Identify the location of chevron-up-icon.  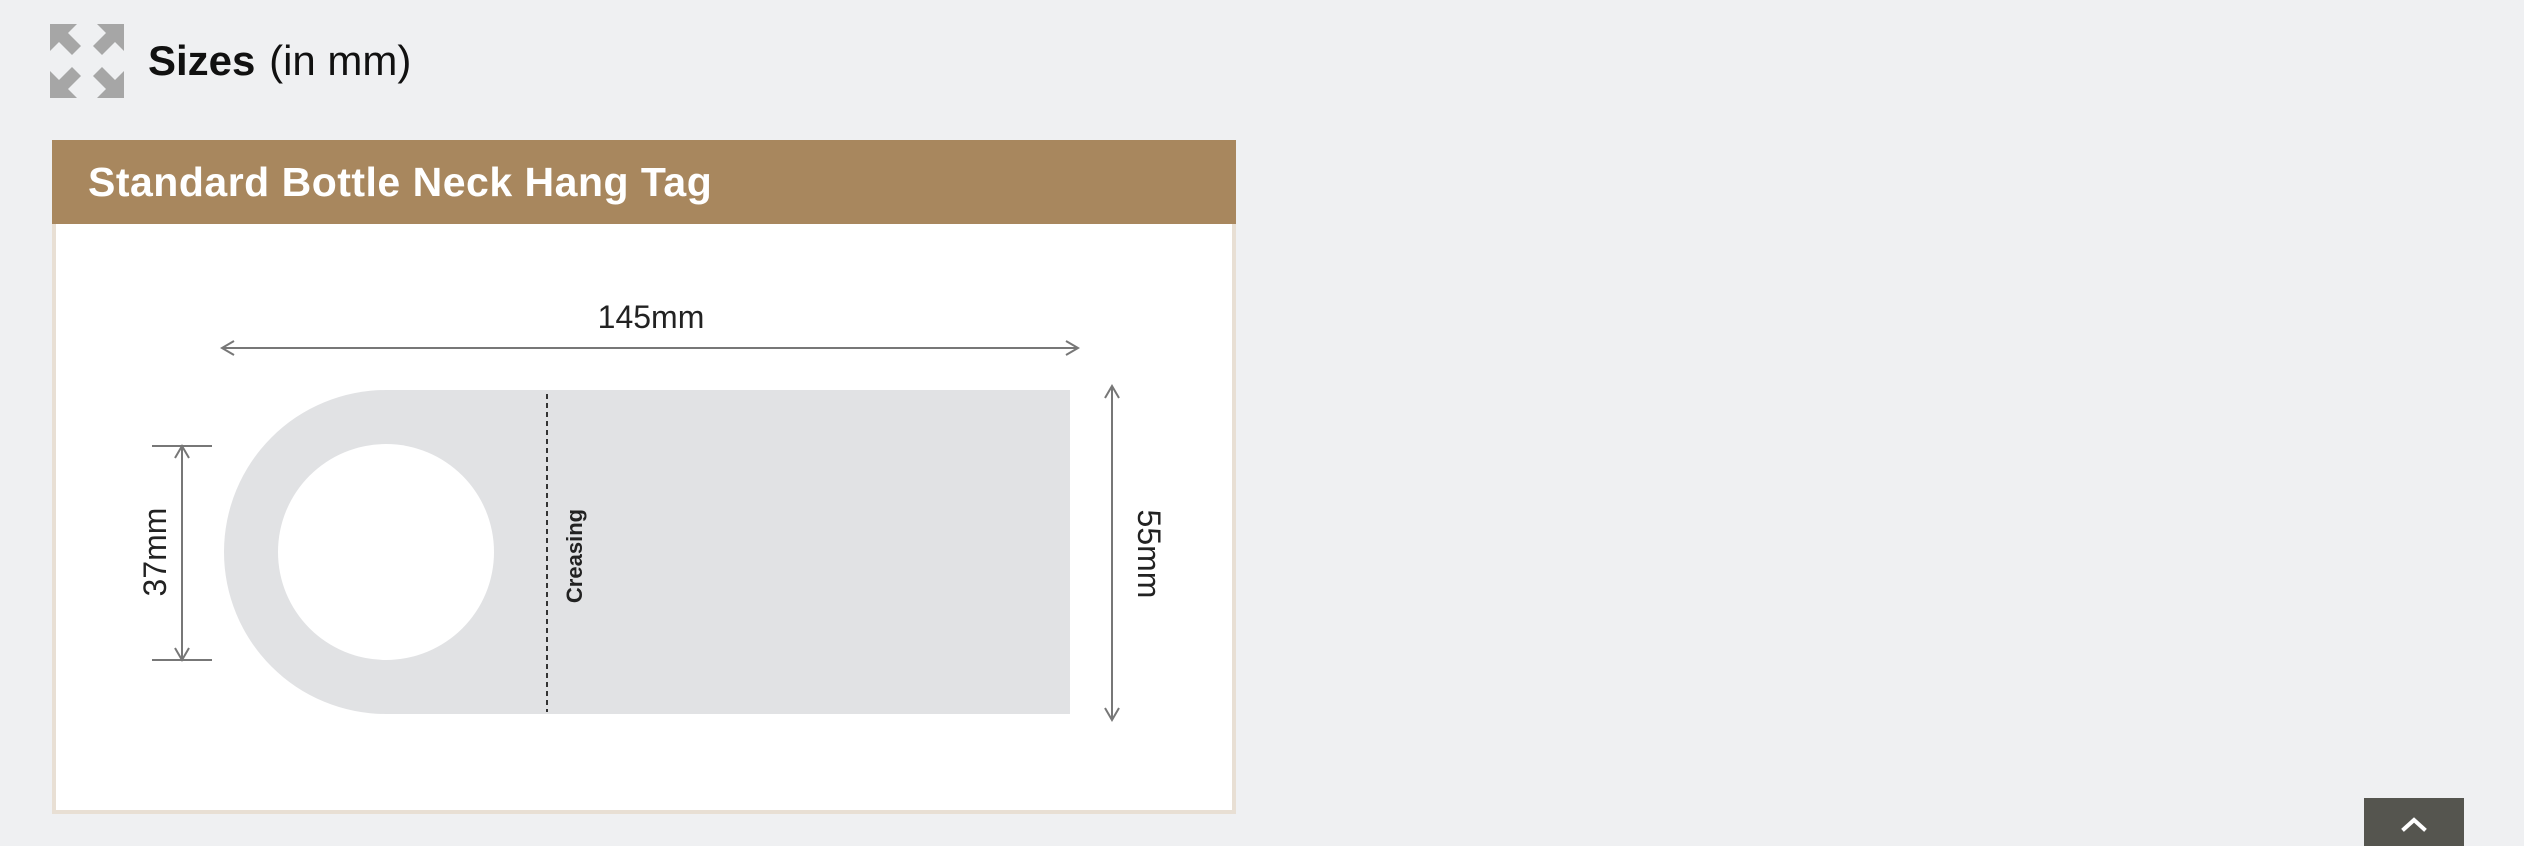
(2414, 824).